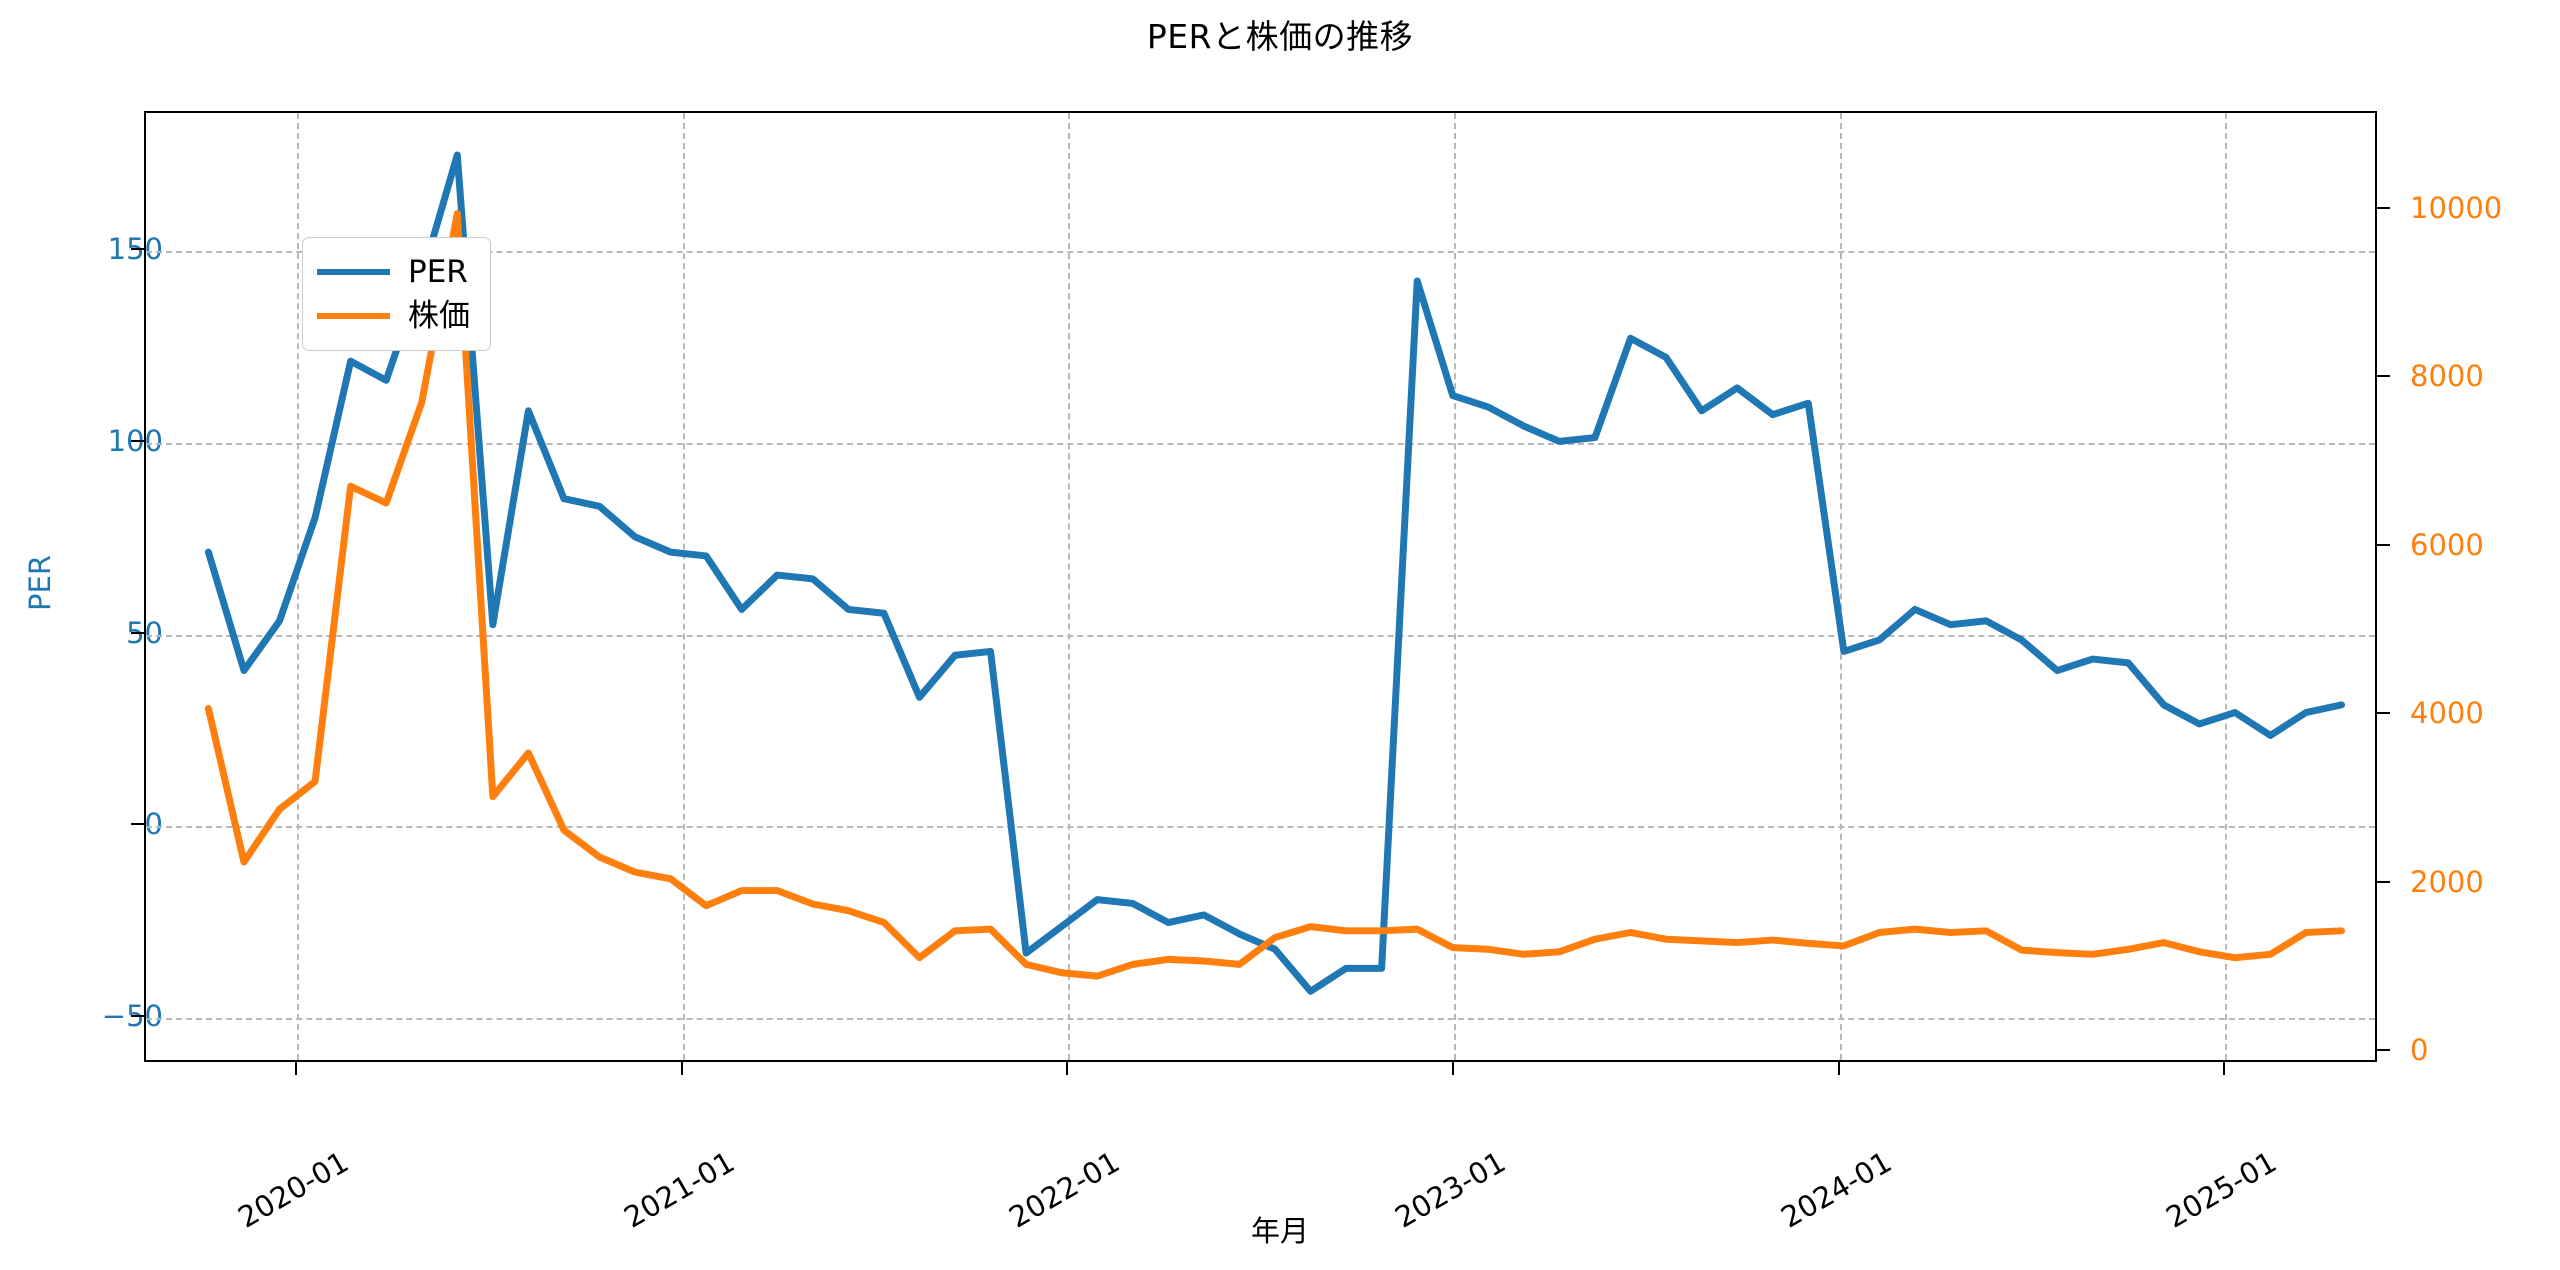  What do you see at coordinates (438, 271) in the screenshot?
I see `legend-label-per: PER` at bounding box center [438, 271].